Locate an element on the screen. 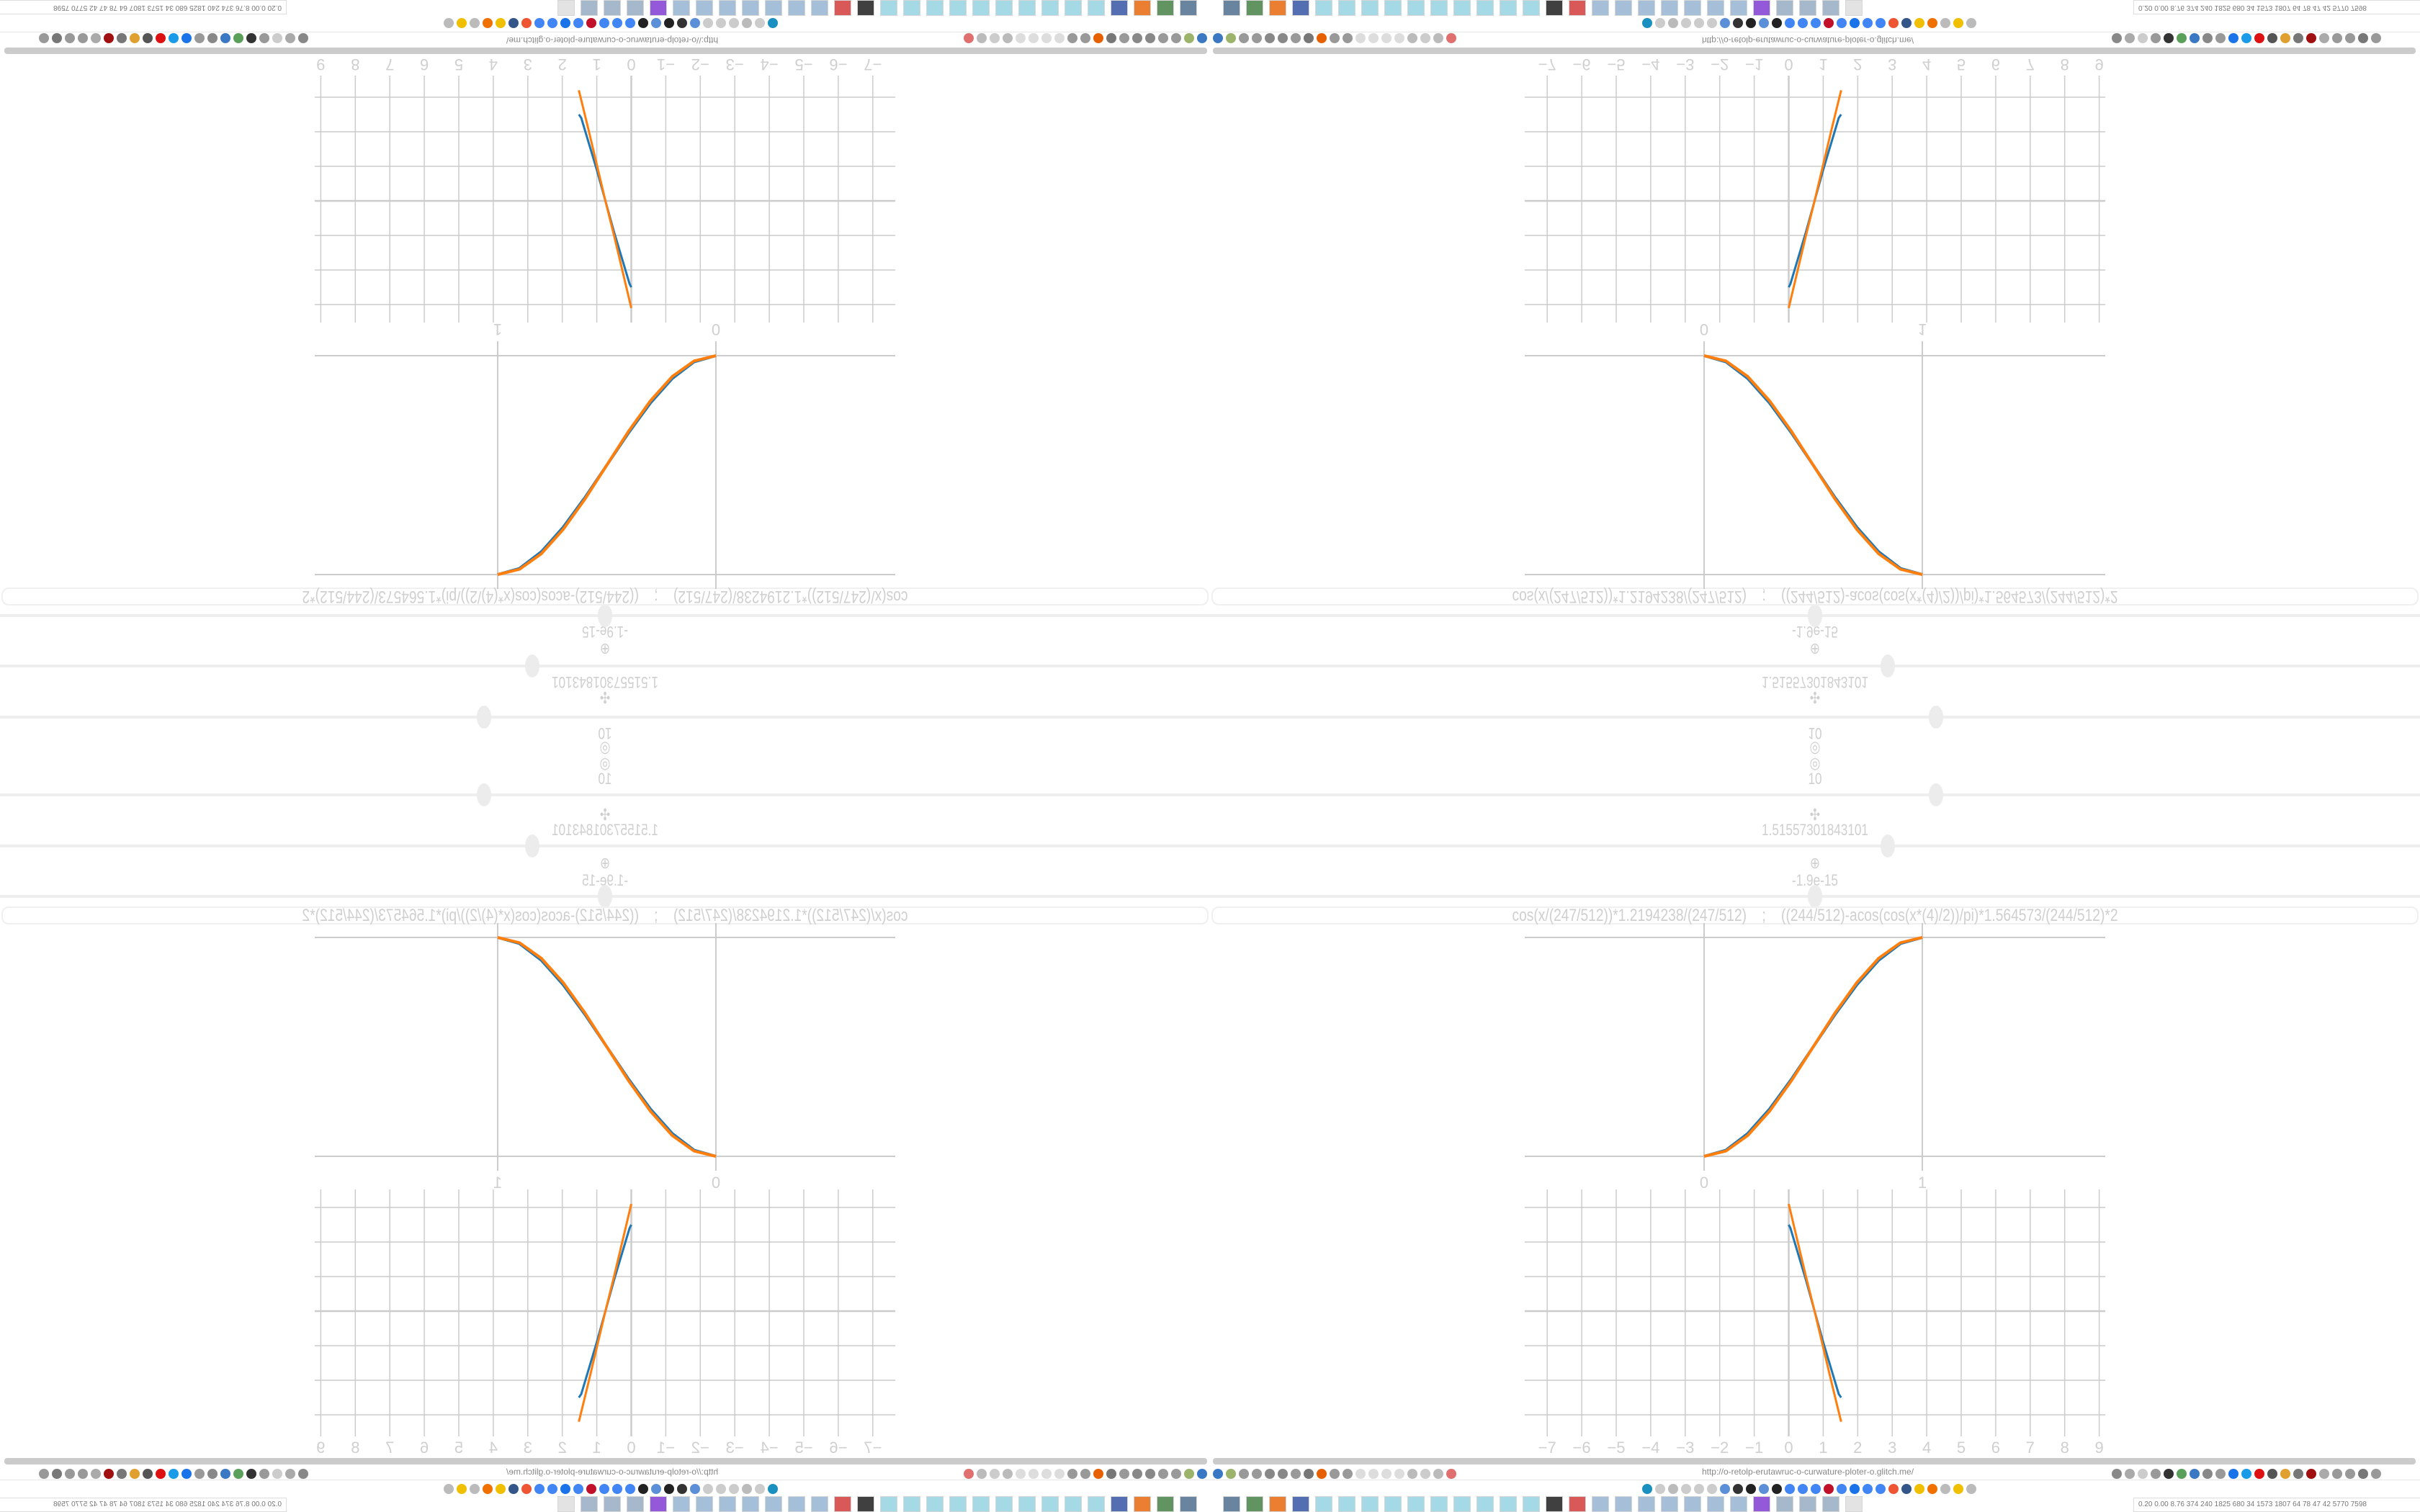 The width and height of the screenshot is (2420, 1512). translate-icon is located at coordinates (2117, 1473).